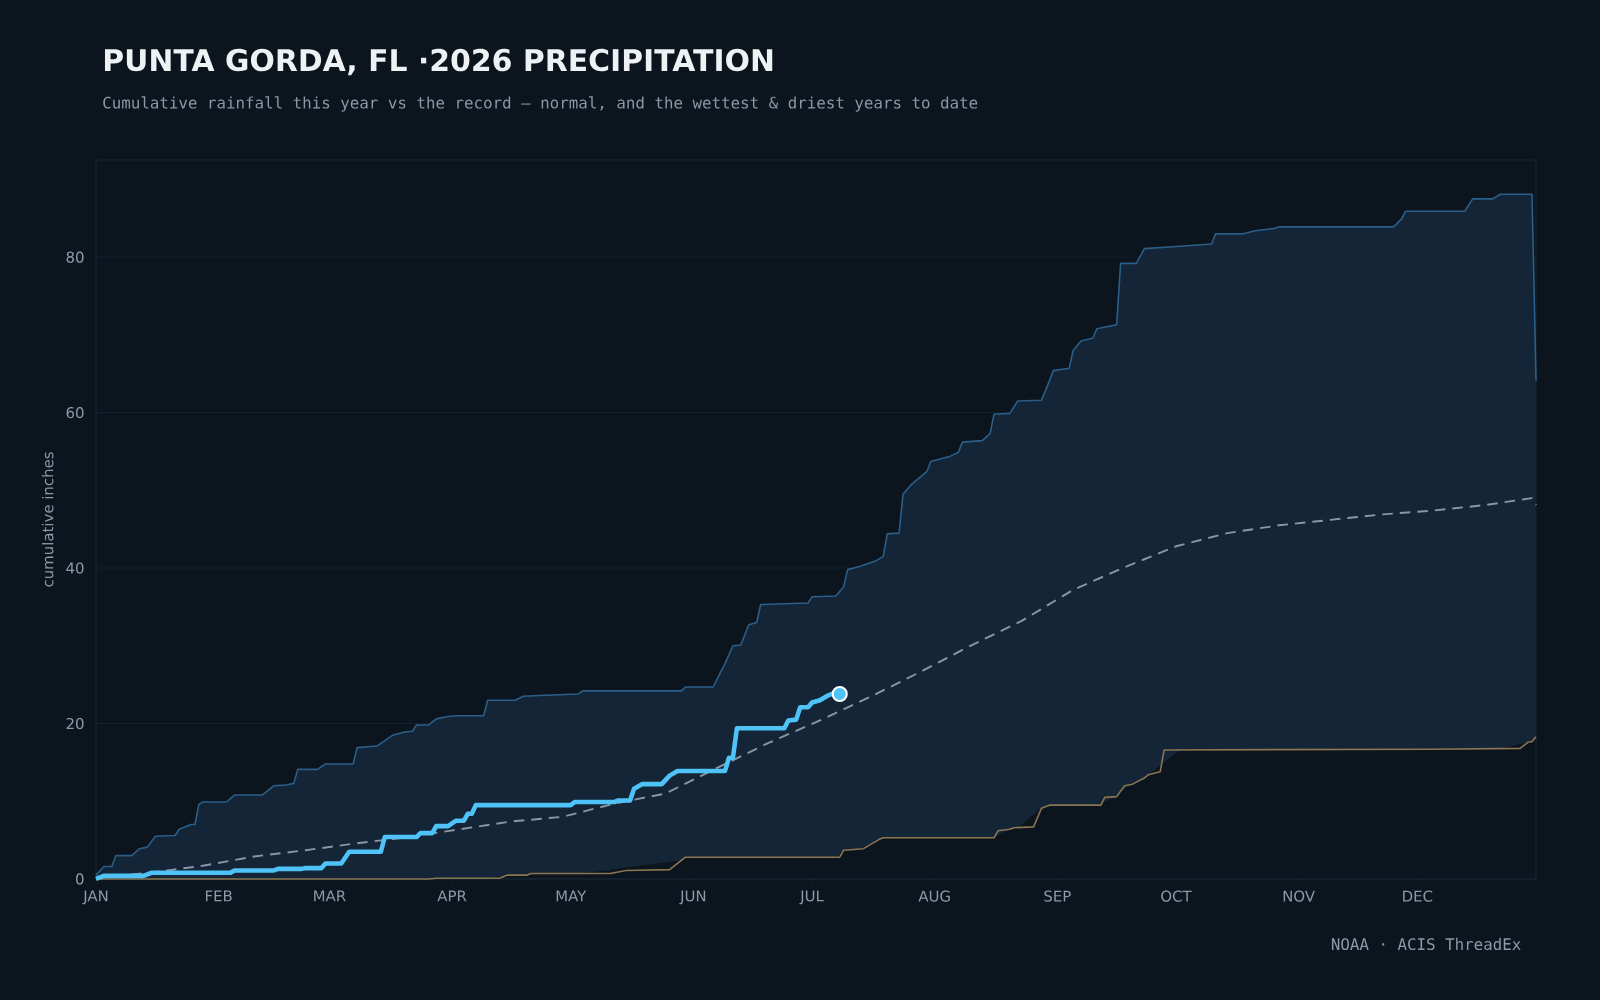  What do you see at coordinates (438, 62) in the screenshot?
I see `chart-title: PUNTA GORDA, FL ·2026 PRECIPITATION` at bounding box center [438, 62].